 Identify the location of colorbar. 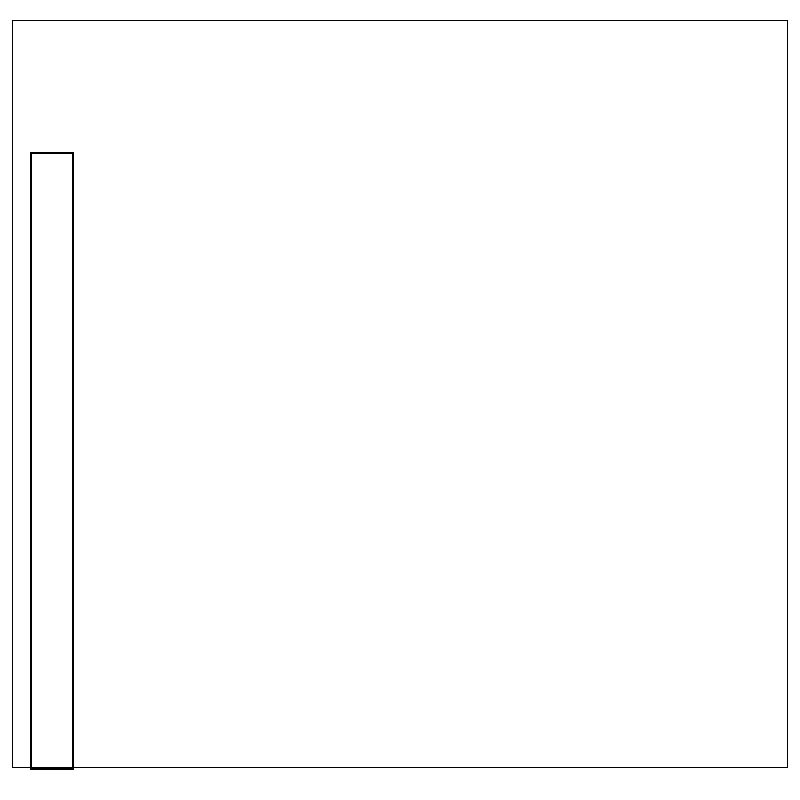
(52, 461).